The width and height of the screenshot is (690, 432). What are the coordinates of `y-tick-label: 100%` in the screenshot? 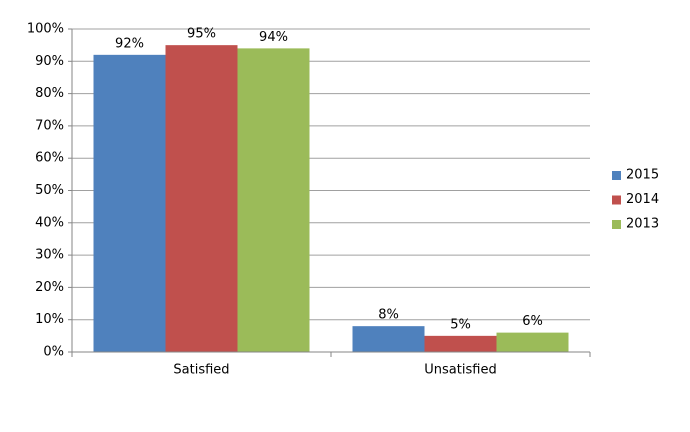 It's located at (45, 29).